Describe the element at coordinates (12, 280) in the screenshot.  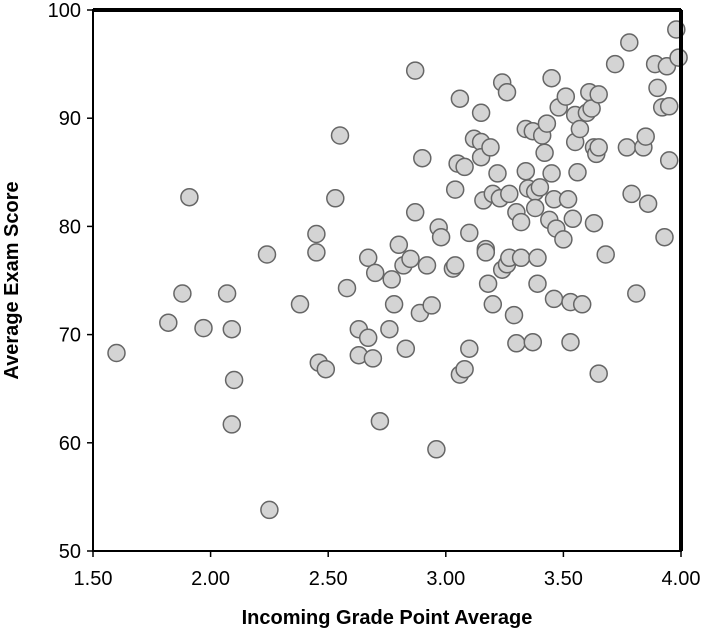
I see `y-axis-title: Average Exam Score` at that location.